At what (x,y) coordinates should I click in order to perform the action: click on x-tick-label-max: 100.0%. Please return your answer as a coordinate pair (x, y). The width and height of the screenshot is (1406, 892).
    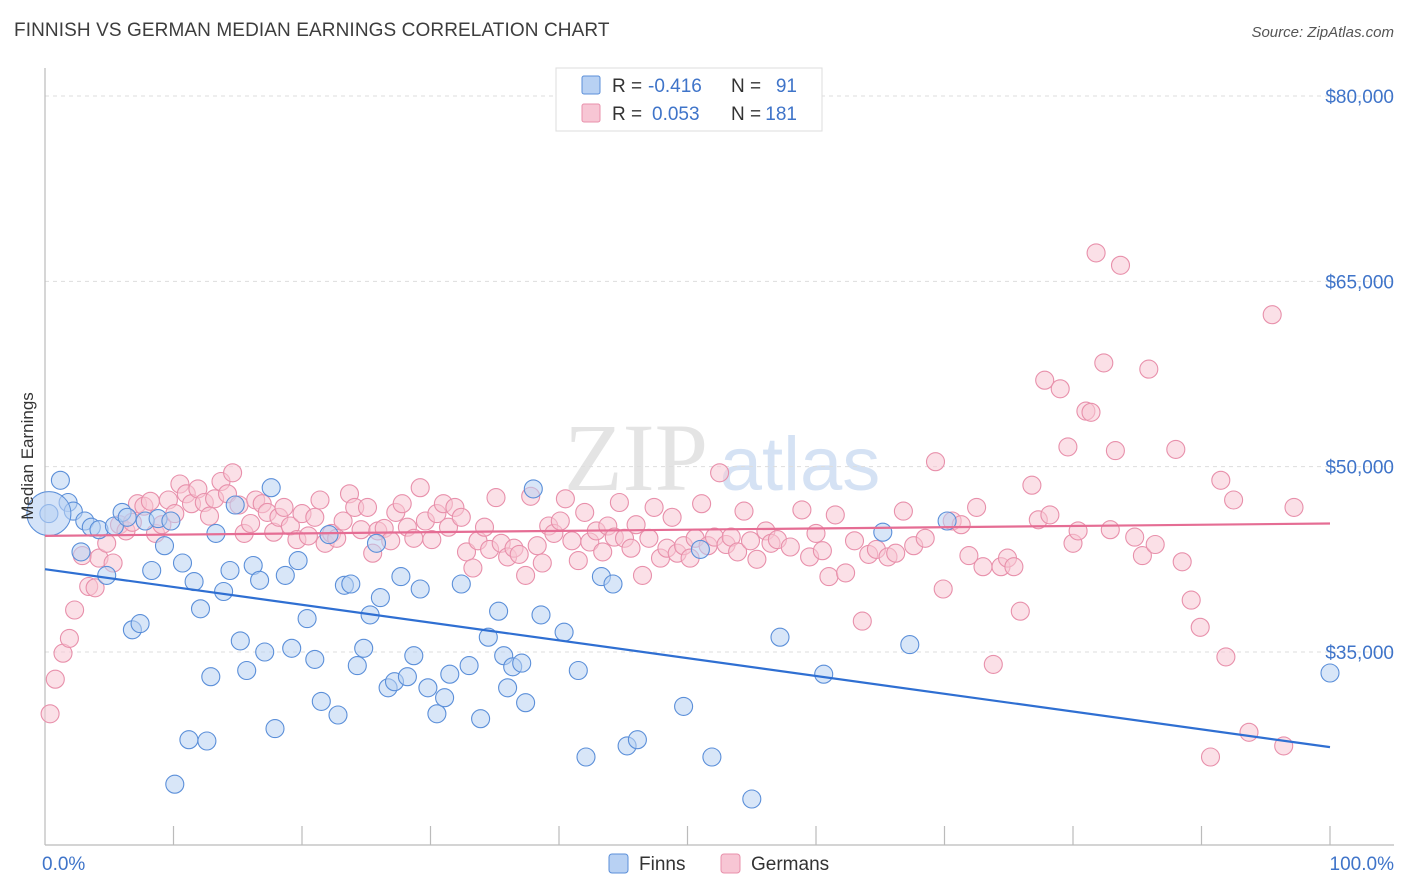
    Looking at the image, I should click on (1362, 864).